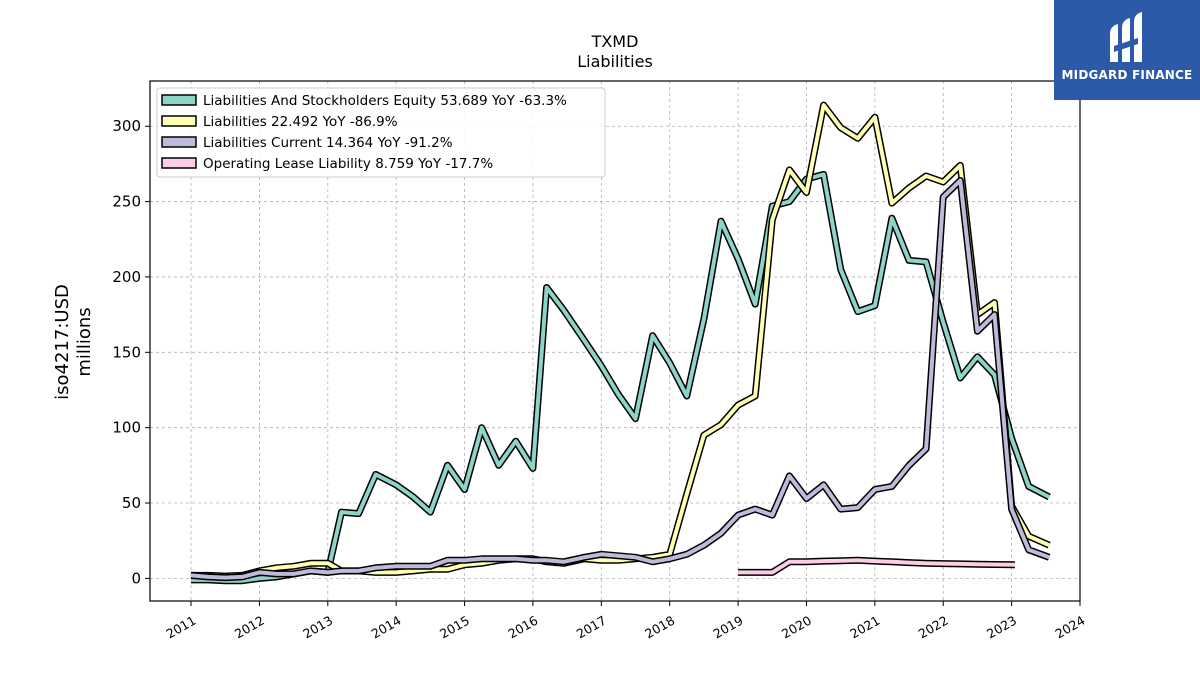 The image size is (1200, 679). Describe the element at coordinates (1069, 627) in the screenshot. I see `x-tick-label: 2024` at that location.